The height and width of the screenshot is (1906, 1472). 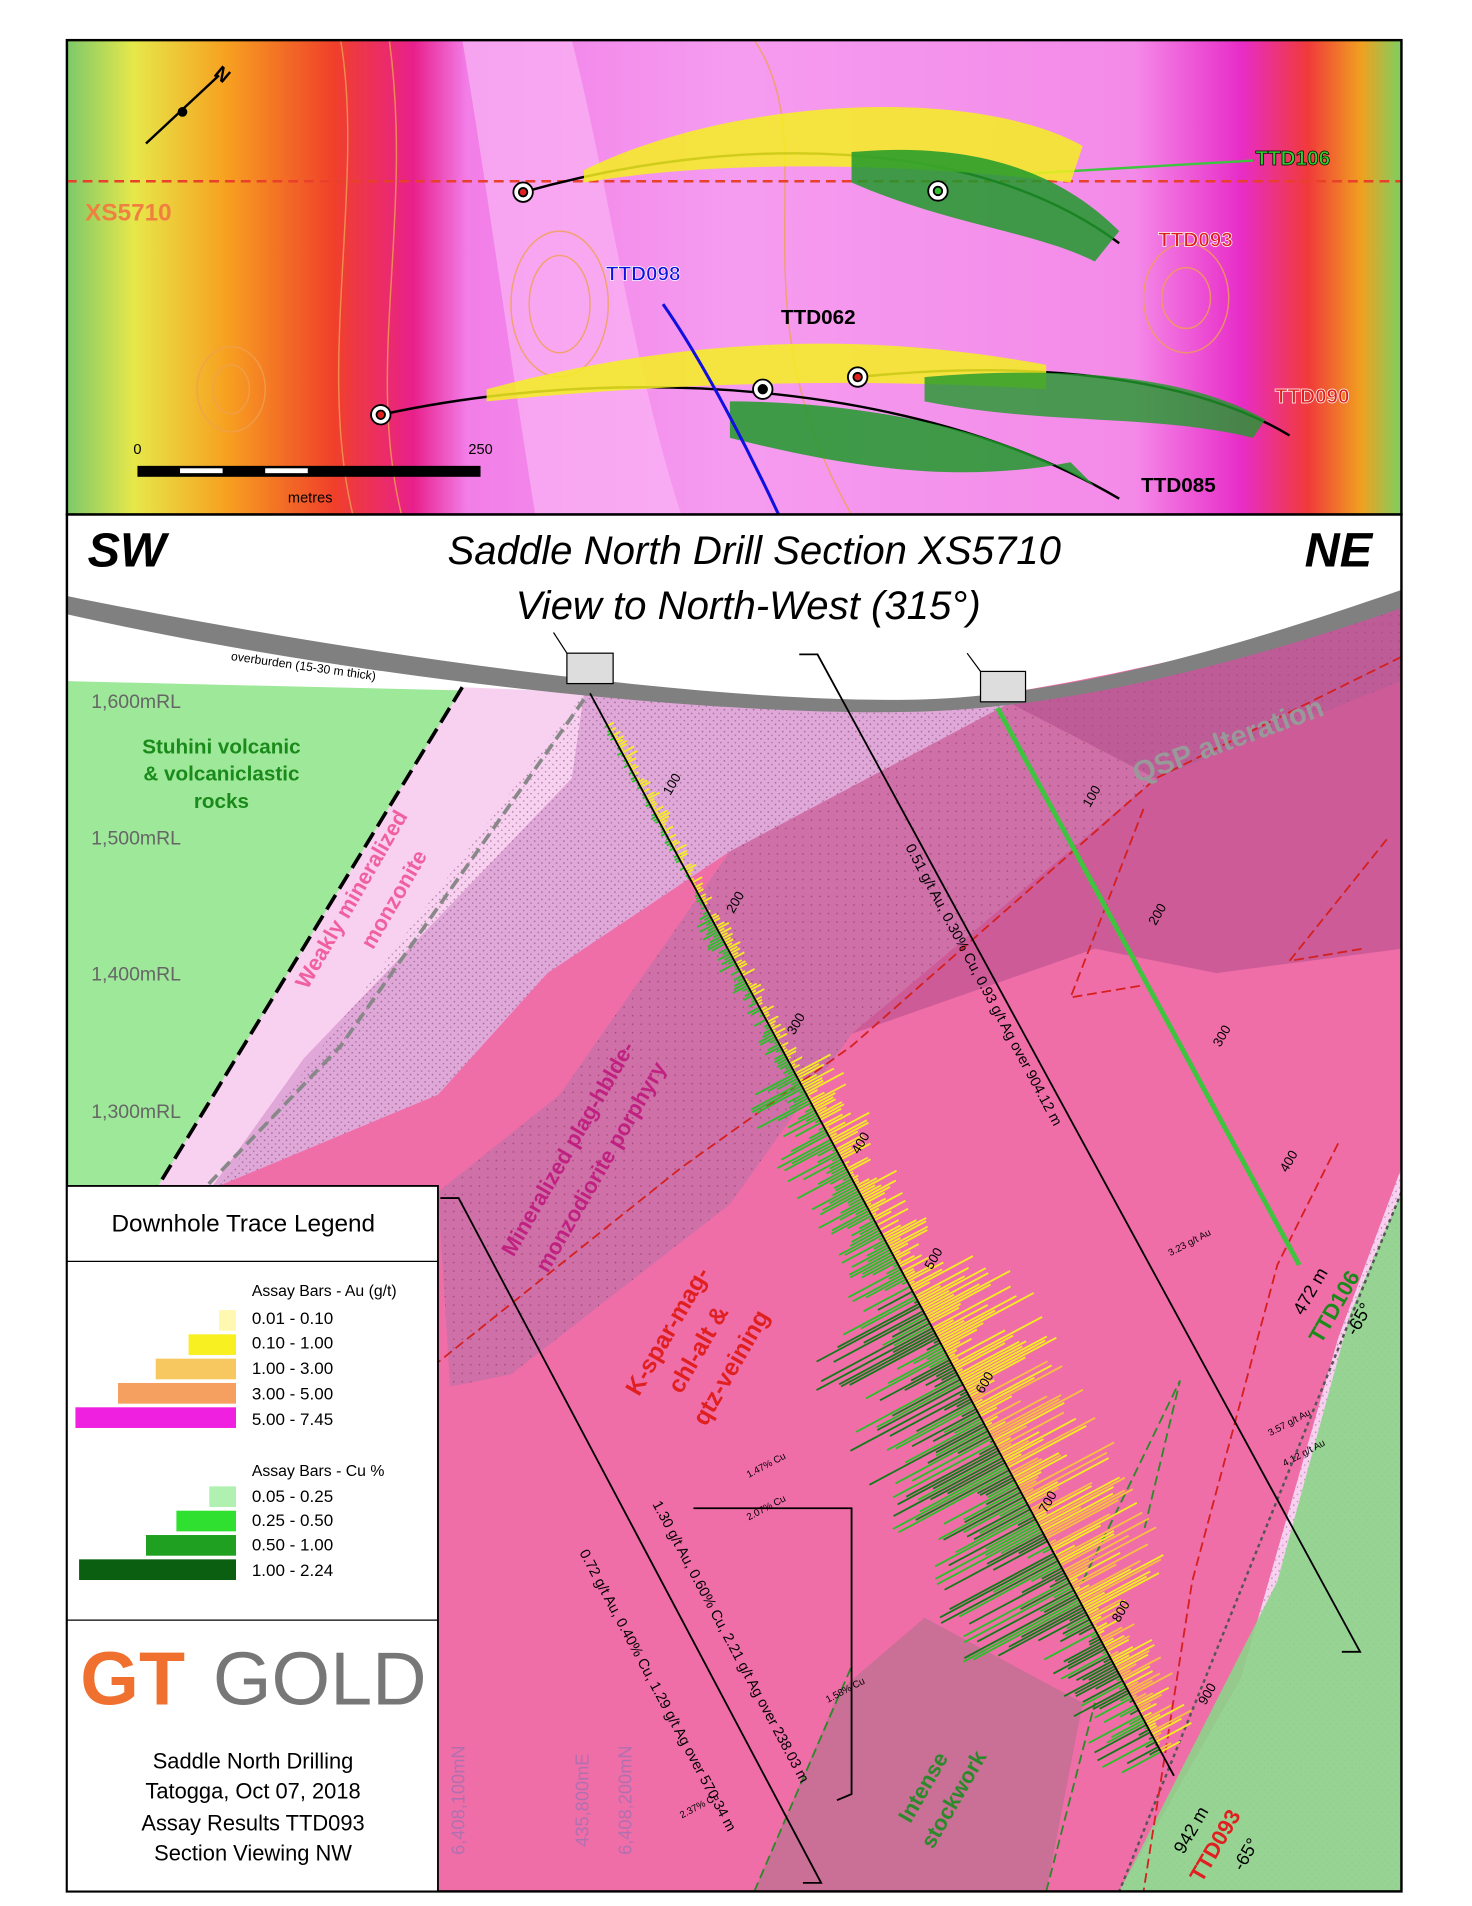 I want to click on section-subtitle: View to North-West (315°), so click(x=748, y=605).